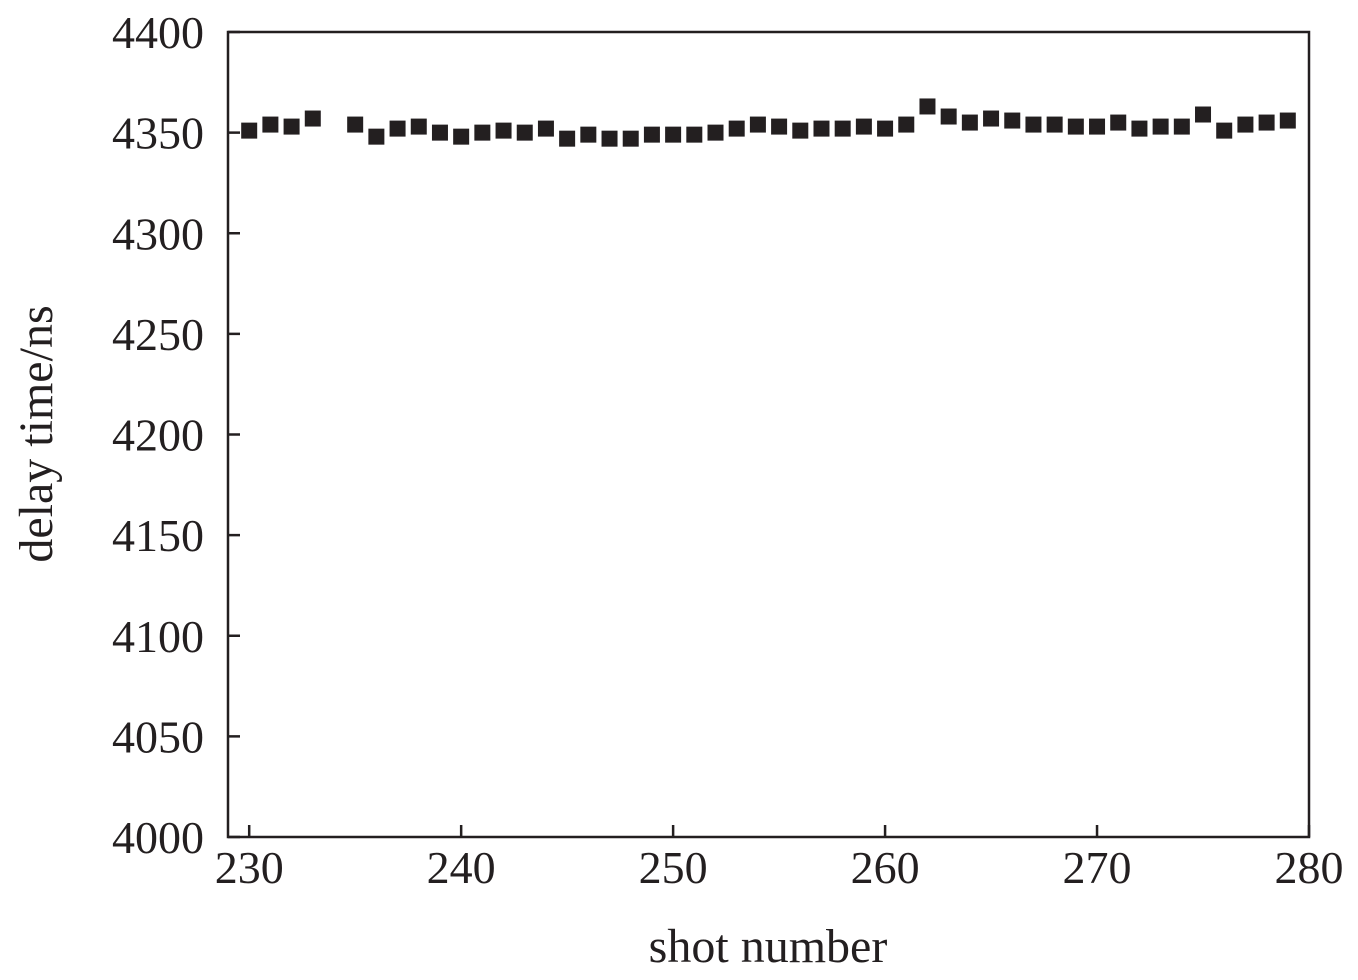 The height and width of the screenshot is (980, 1358). What do you see at coordinates (158, 736) in the screenshot?
I see `y-tick-label: 4050` at bounding box center [158, 736].